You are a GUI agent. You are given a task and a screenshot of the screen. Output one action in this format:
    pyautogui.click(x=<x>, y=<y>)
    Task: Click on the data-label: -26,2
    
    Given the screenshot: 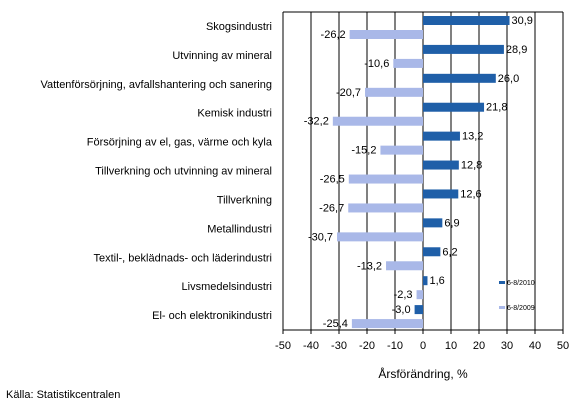 What is the action you would take?
    pyautogui.click(x=333, y=35)
    